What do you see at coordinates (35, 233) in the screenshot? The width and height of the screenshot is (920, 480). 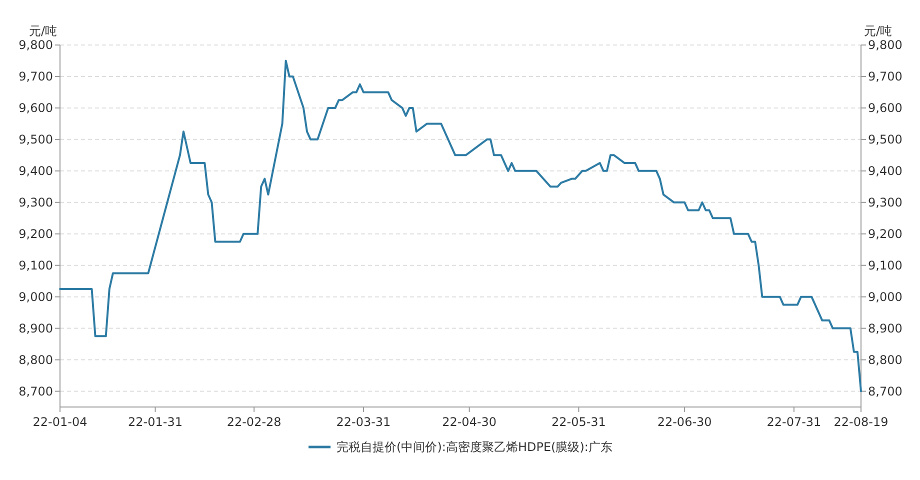 I see `y-tick-label: 9,200` at bounding box center [35, 233].